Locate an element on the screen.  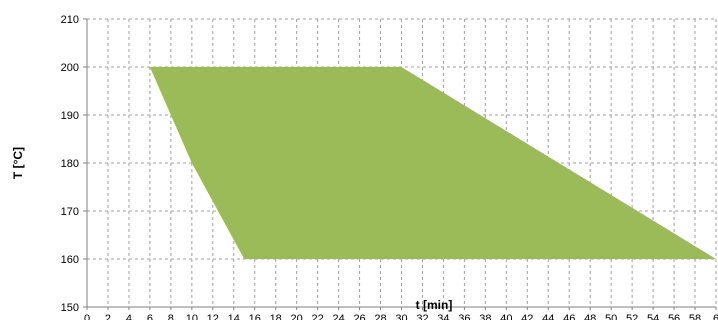
x-tick-label-26: 26 is located at coordinates (359, 316).